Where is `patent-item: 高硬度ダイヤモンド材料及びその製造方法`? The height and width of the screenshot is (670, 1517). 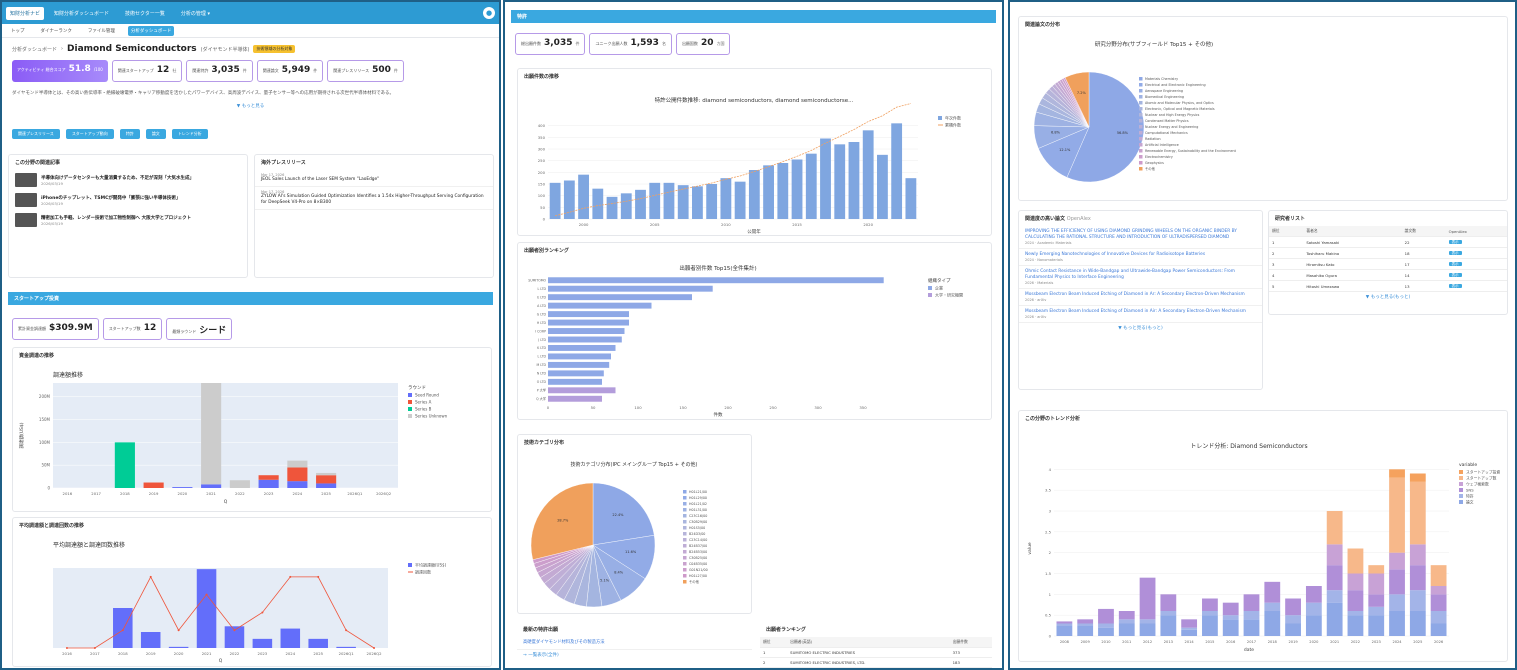 patent-item: 高硬度ダイヤモンド材料及びその製造方法 is located at coordinates (634, 643).